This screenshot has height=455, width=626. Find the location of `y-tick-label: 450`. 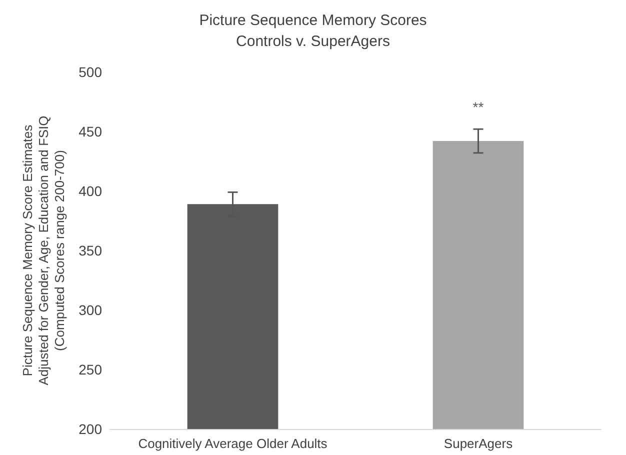

y-tick-label: 450 is located at coordinates (90, 132).